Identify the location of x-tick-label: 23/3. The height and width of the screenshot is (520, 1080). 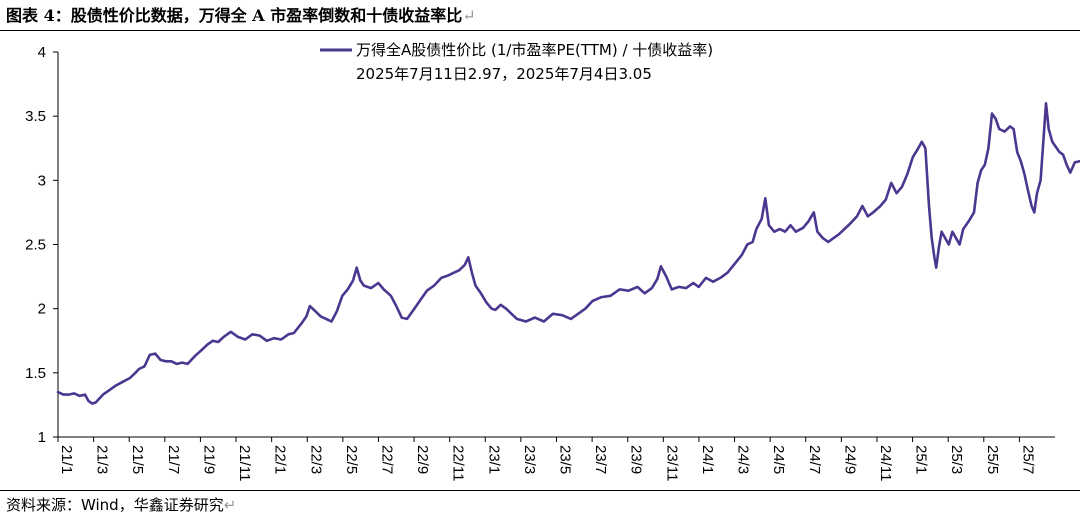
(529, 459).